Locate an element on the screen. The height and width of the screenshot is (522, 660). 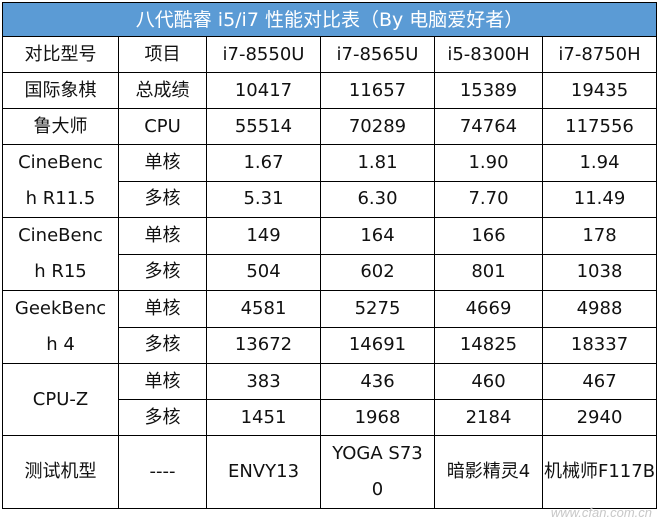
value-cell: 10417 is located at coordinates (263, 90).